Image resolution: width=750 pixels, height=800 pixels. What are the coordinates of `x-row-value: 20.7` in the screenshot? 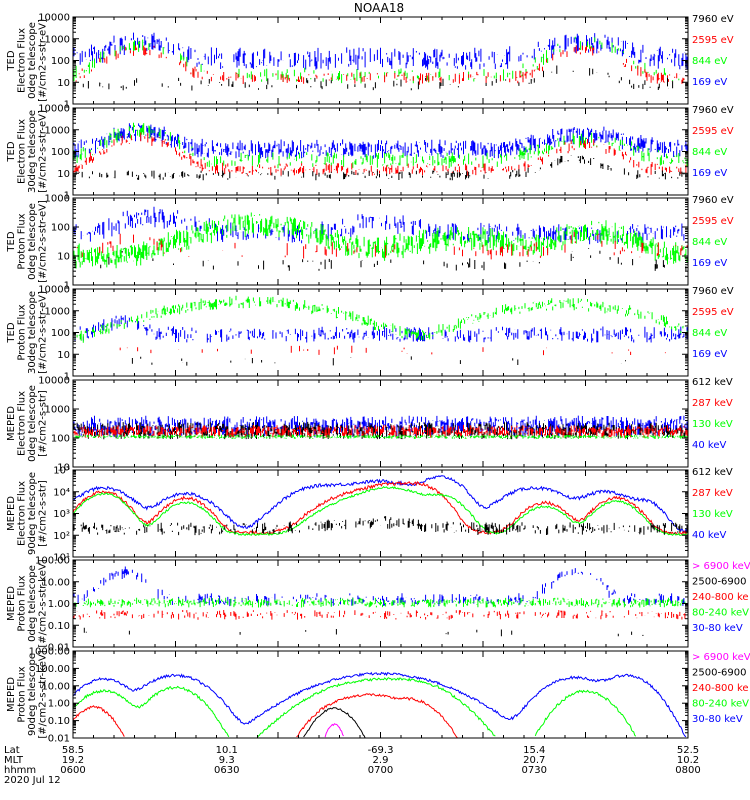 It's located at (534, 760).